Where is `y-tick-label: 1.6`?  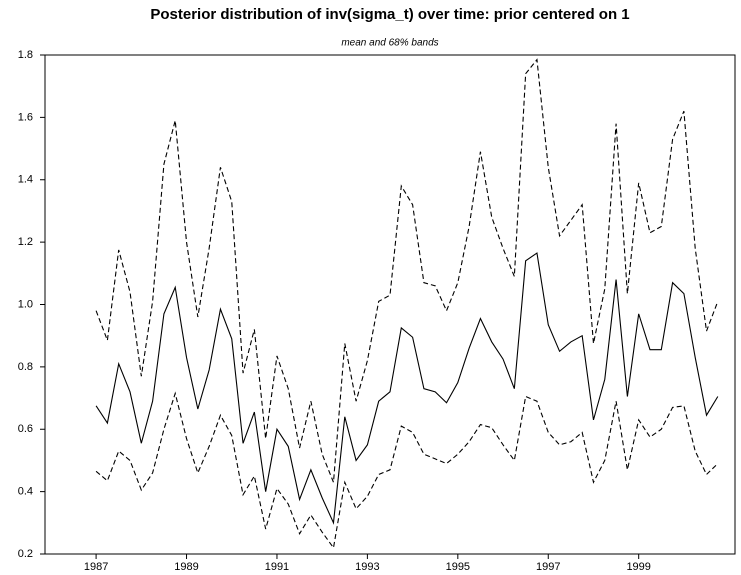
y-tick-label: 1.6 is located at coordinates (25, 117).